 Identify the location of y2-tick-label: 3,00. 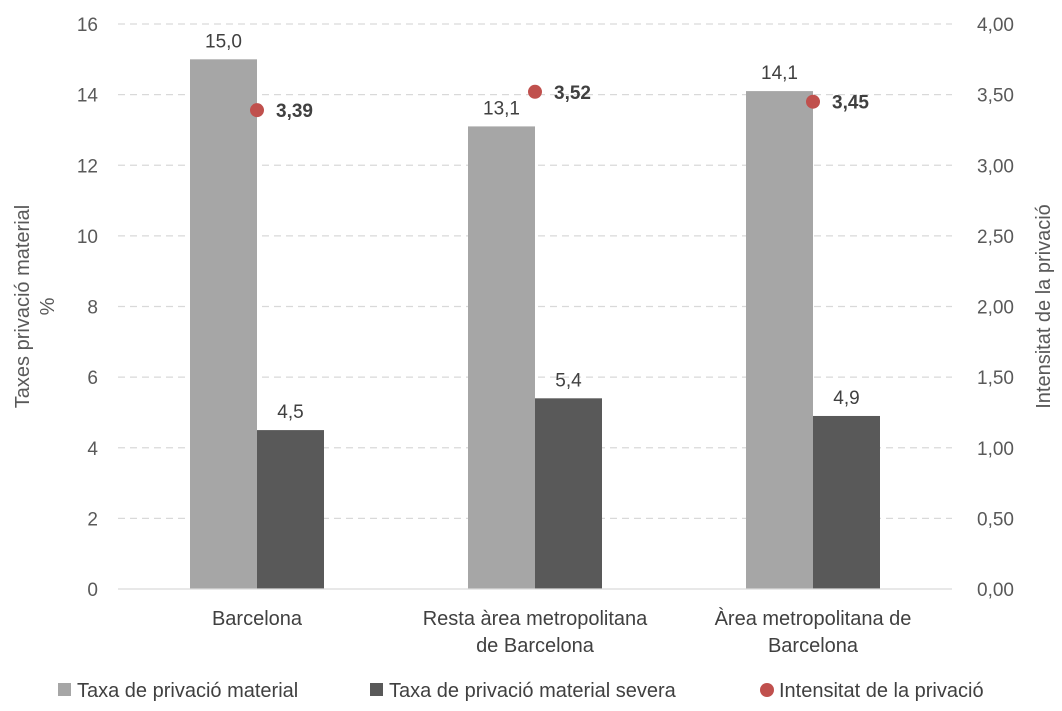
(995, 166).